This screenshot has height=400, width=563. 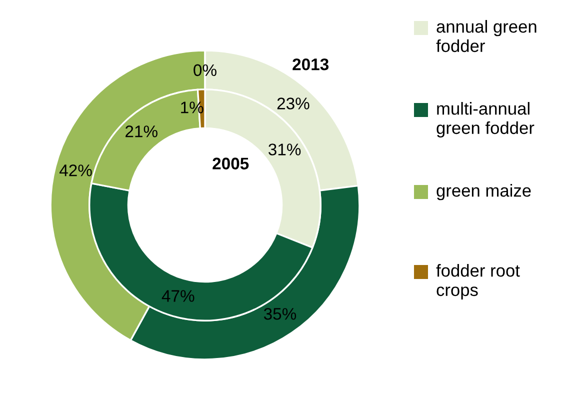 What do you see at coordinates (142, 132) in the screenshot?
I see `data-label: 21%` at bounding box center [142, 132].